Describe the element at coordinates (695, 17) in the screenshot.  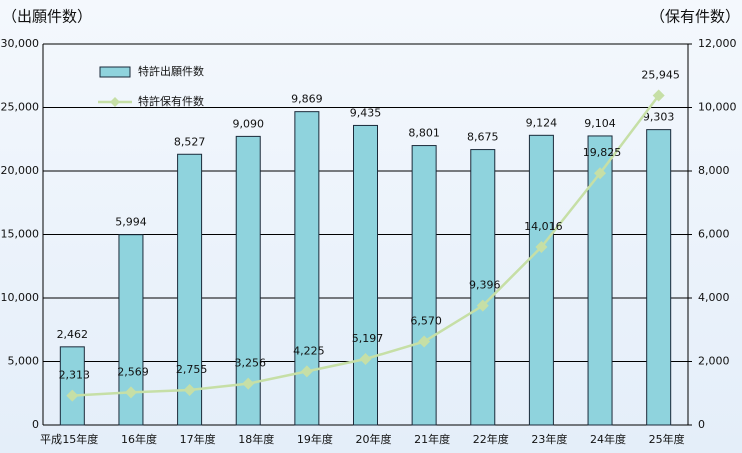
I see `y2-axis-title: （保有件数）` at that location.